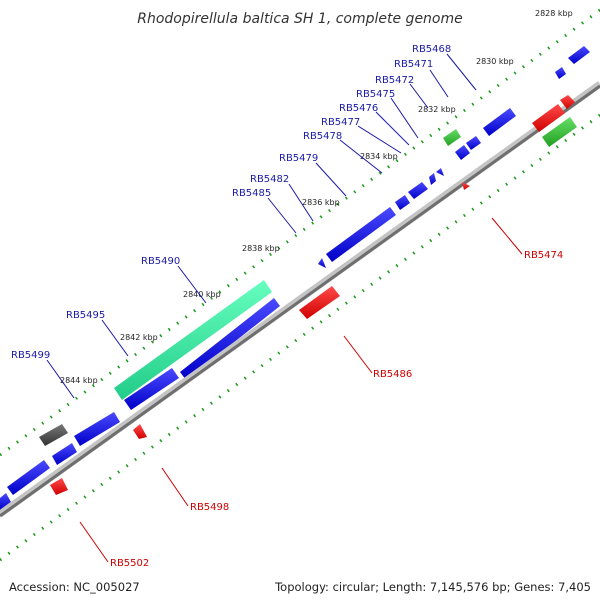 Image resolution: width=600 pixels, height=600 pixels. Describe the element at coordinates (269, 179) in the screenshot. I see `gene-label-rb5482: RB5482` at that location.